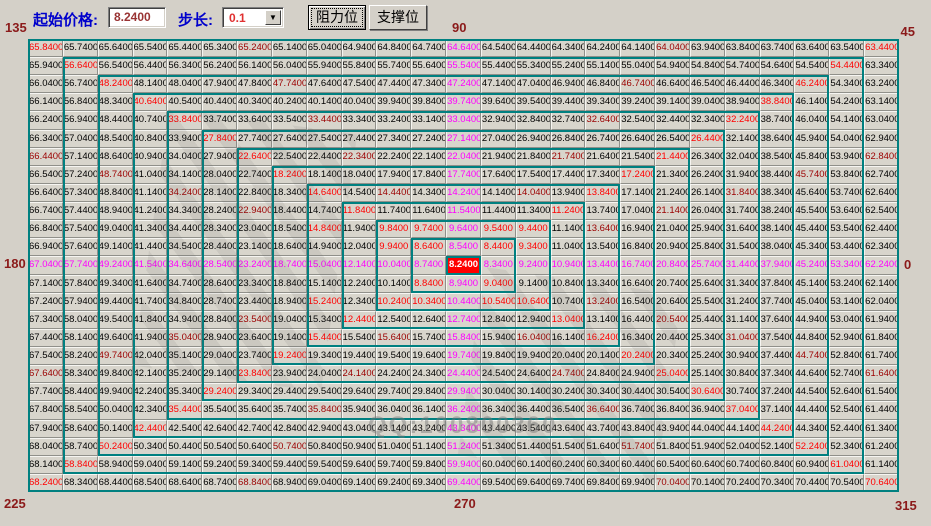  Describe the element at coordinates (881, 229) in the screenshot. I see `grid-cell: 62.4400` at that location.